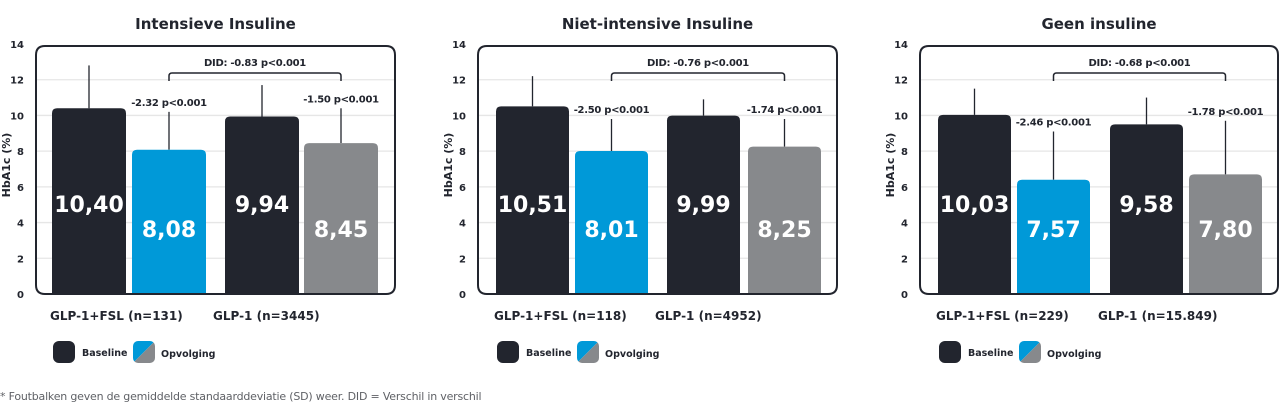  What do you see at coordinates (533, 205) in the screenshot?
I see `bar-value-label: 10,51` at bounding box center [533, 205].